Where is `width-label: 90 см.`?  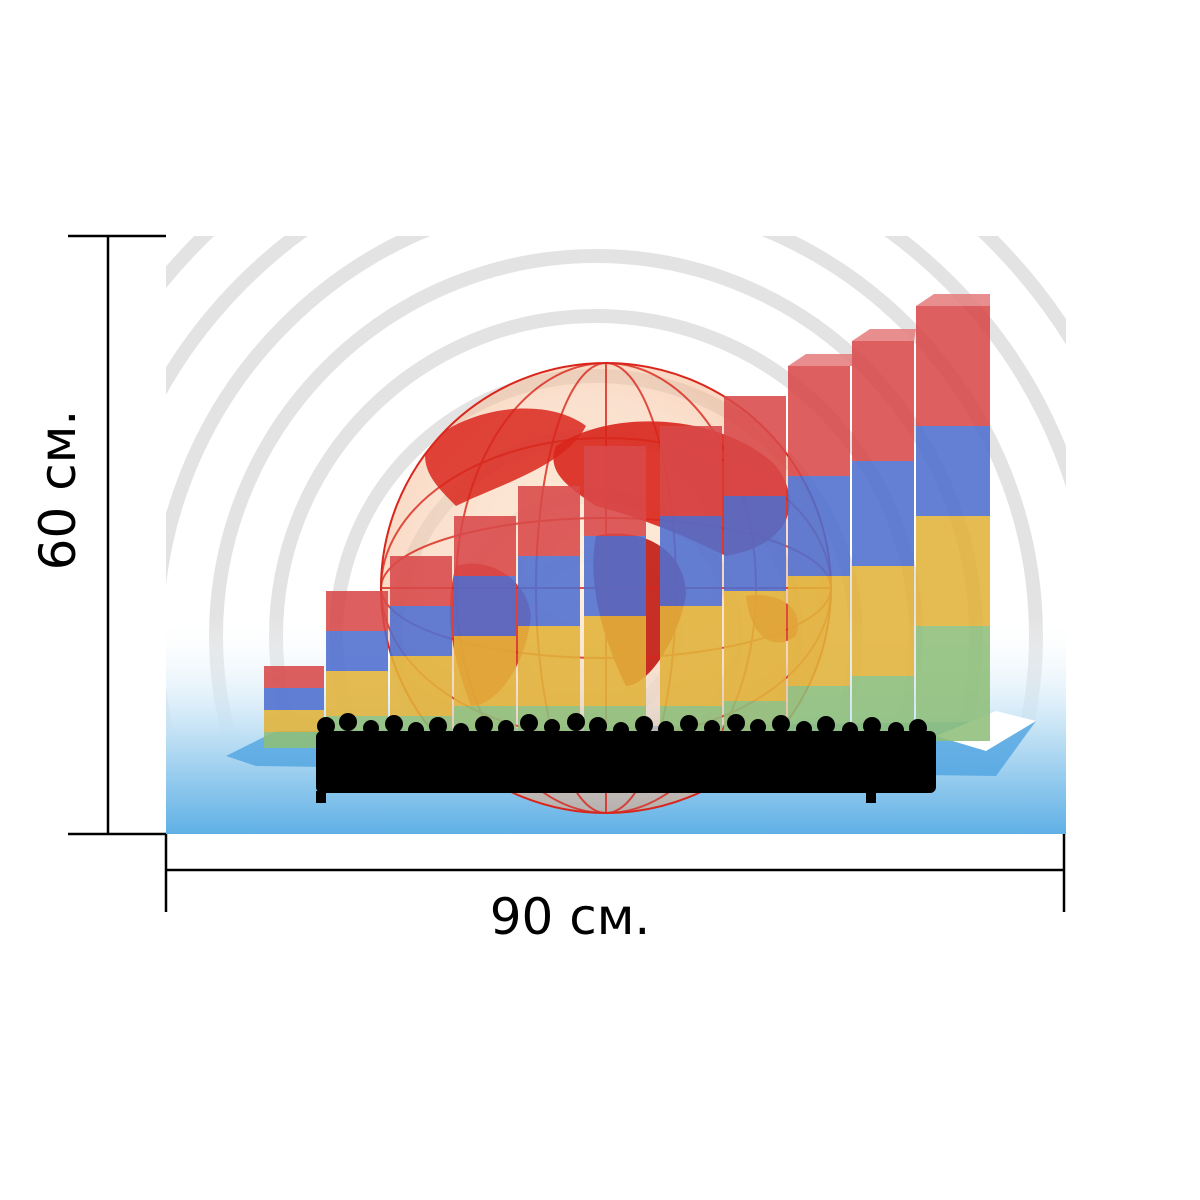 width-label: 90 см. is located at coordinates (570, 917).